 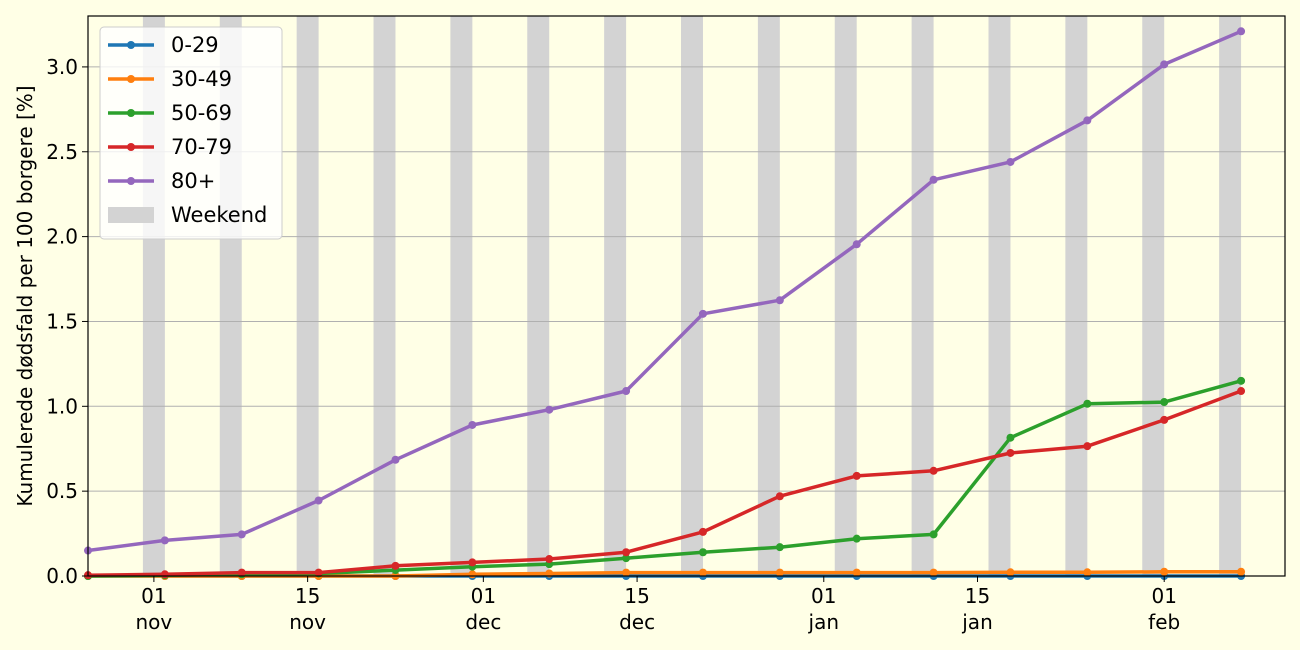 What do you see at coordinates (62, 237) in the screenshot?
I see `y-tick-label: 2.0` at bounding box center [62, 237].